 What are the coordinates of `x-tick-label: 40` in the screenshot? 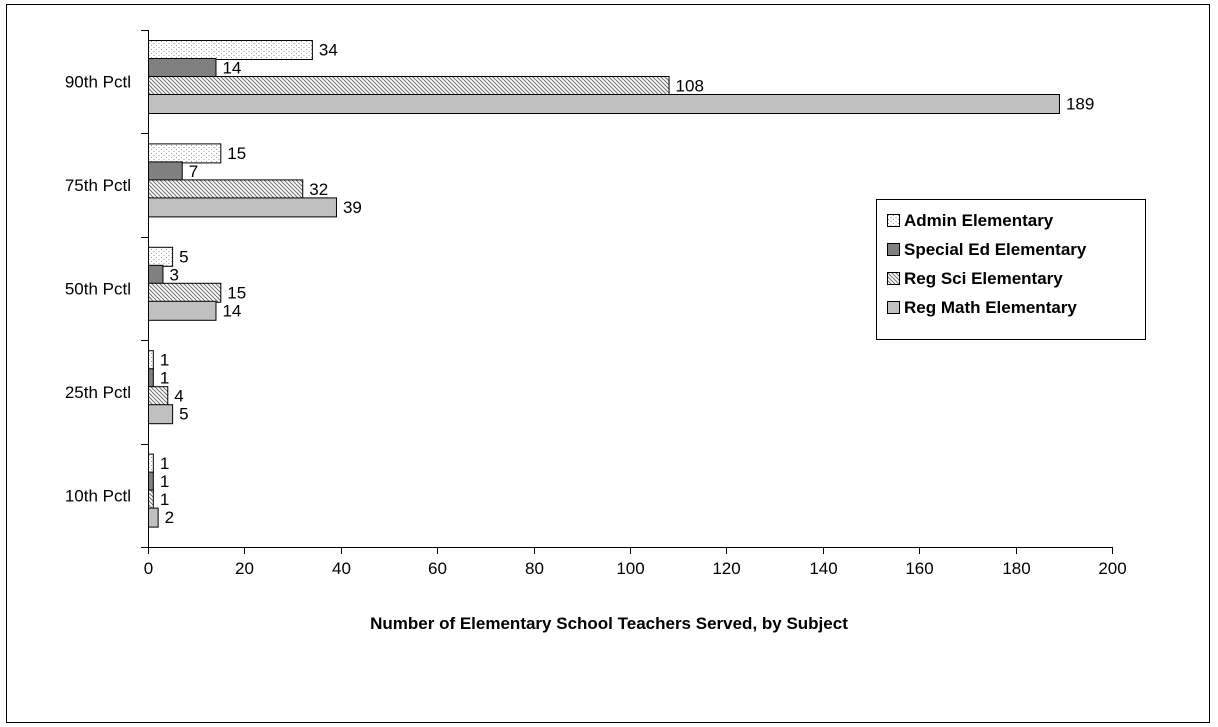 It's located at (341, 568).